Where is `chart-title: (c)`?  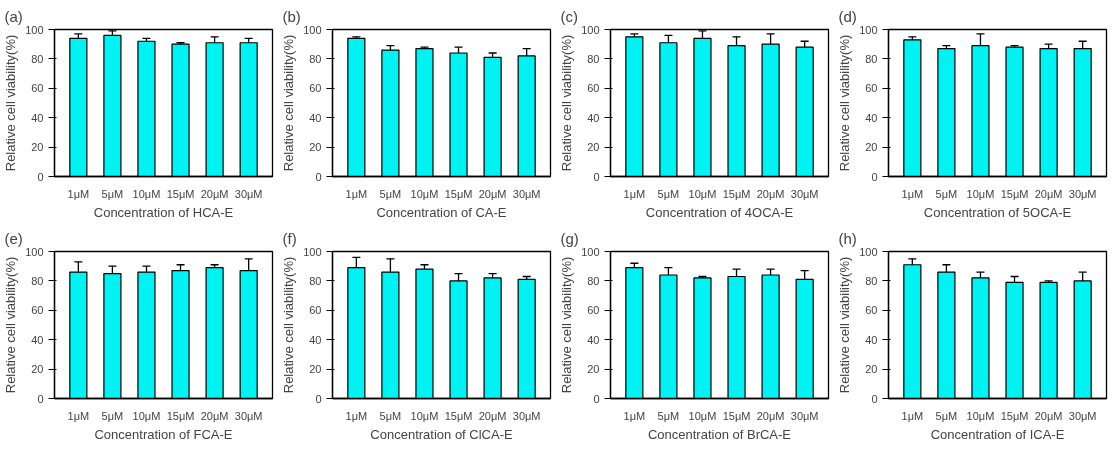
chart-title: (c) is located at coordinates (569, 16).